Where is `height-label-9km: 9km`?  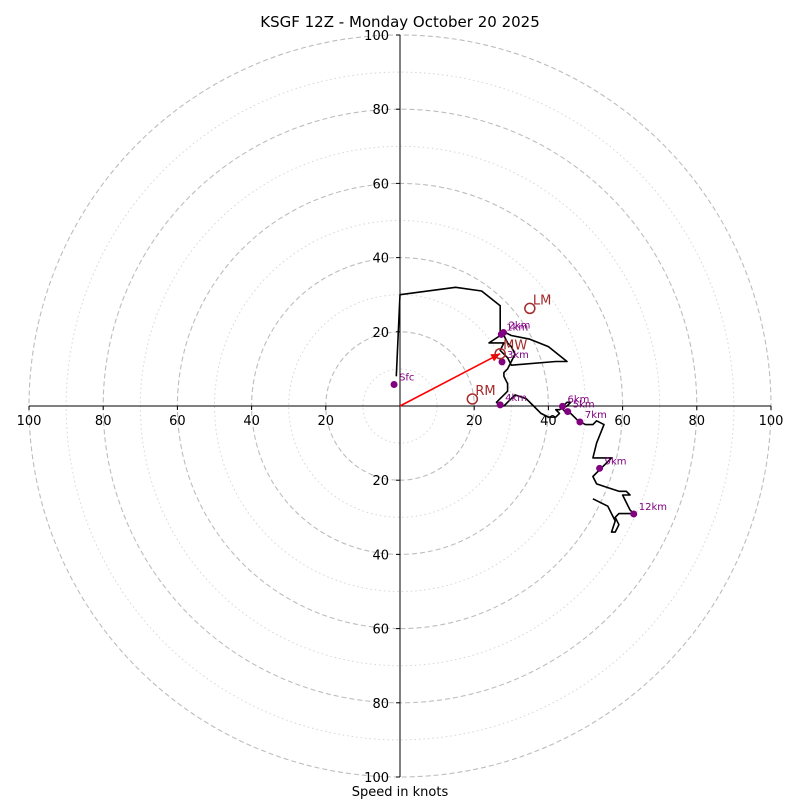
height-label-9km: 9km is located at coordinates (616, 461).